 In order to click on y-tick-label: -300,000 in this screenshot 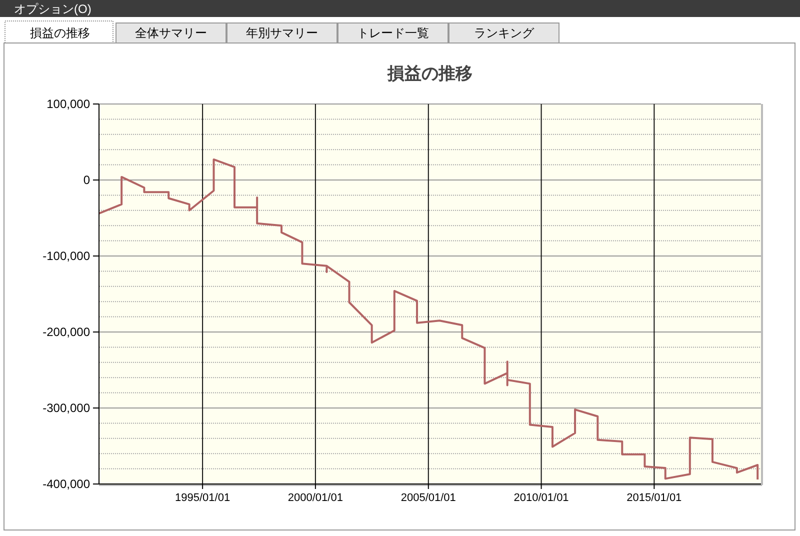, I will do `click(66, 408)`.